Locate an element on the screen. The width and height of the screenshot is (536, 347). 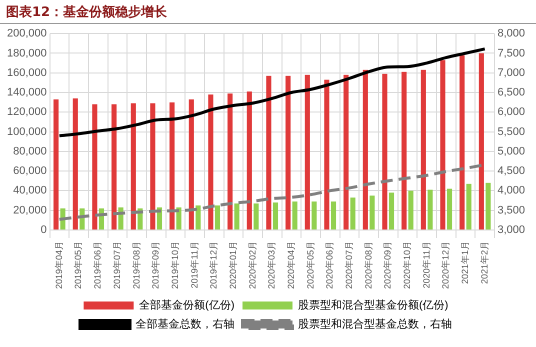
y2-tick-label: 8,000 is located at coordinates (511, 34).